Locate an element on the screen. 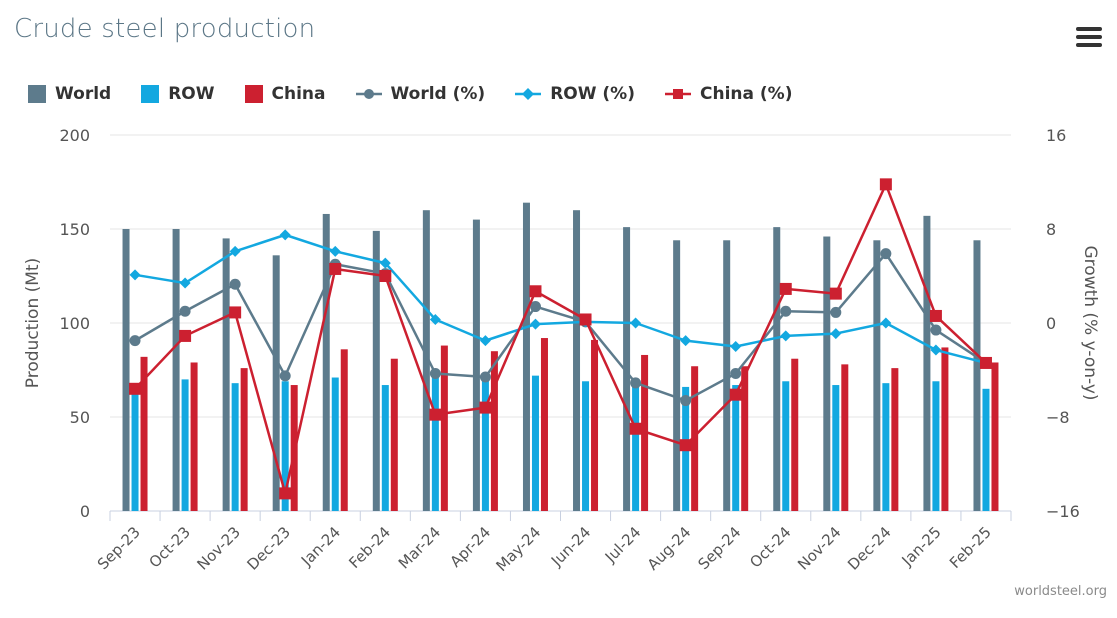 The width and height of the screenshot is (1117, 618). x-tick-label: Dec-23 is located at coordinates (268, 548).